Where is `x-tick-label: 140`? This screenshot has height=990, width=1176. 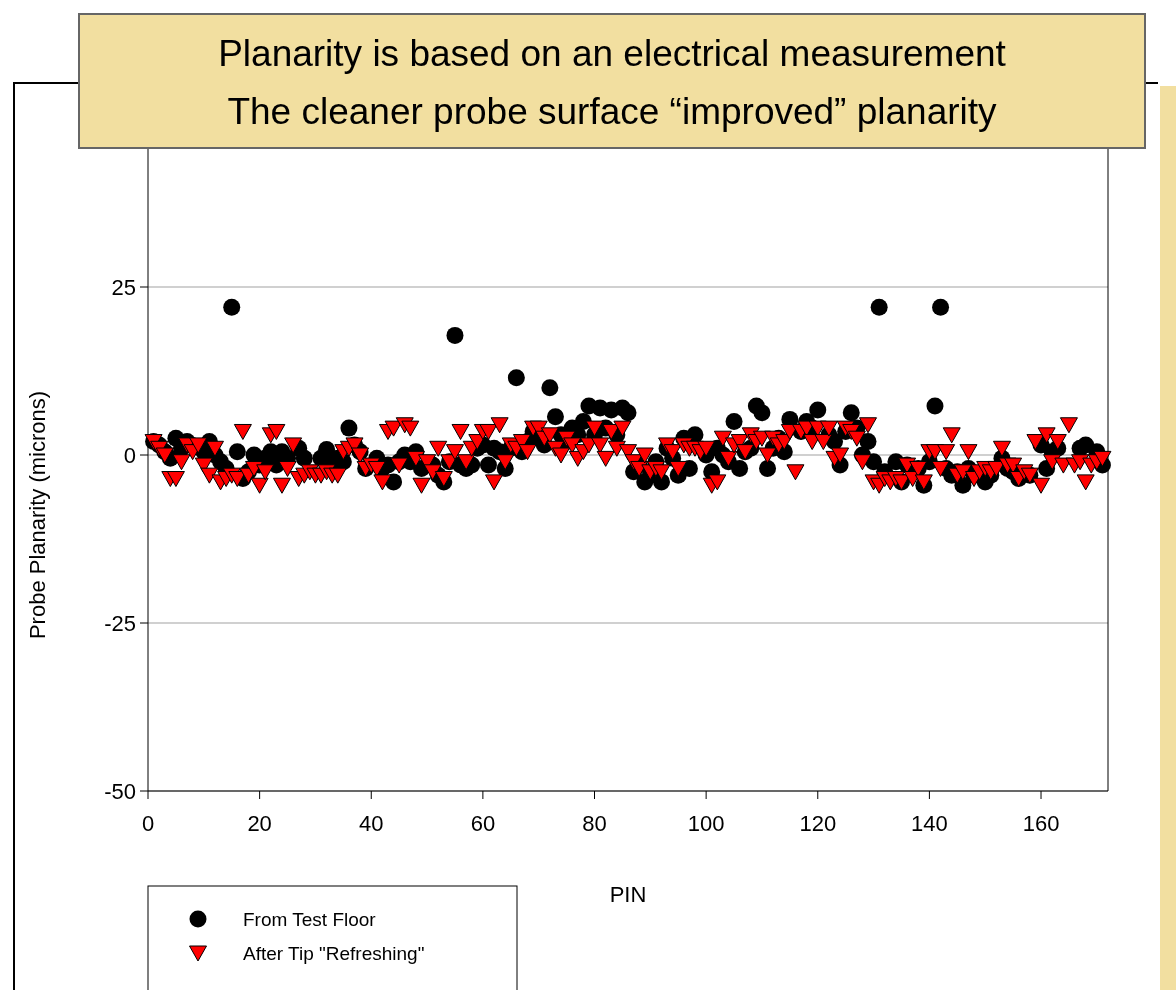 x-tick-label: 140 is located at coordinates (929, 823).